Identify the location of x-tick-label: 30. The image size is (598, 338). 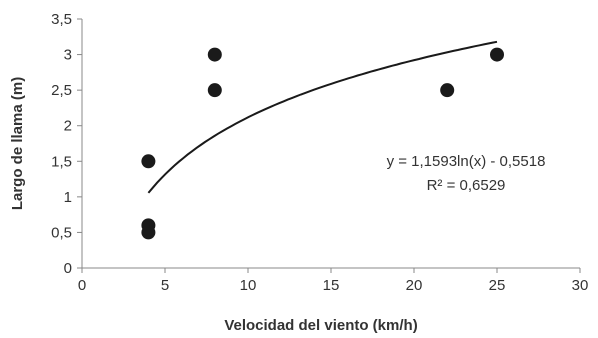
(580, 285).